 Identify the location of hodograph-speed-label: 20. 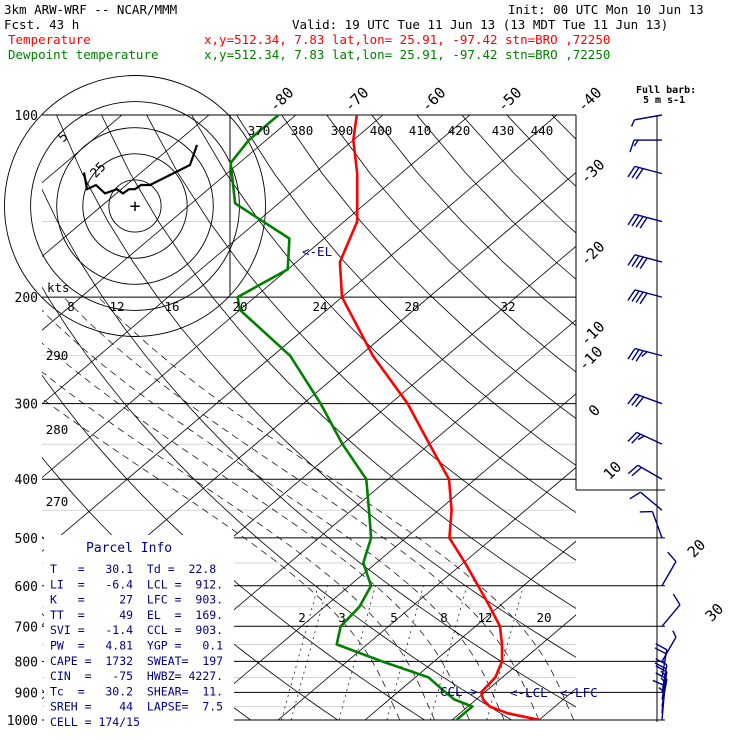
(239, 306).